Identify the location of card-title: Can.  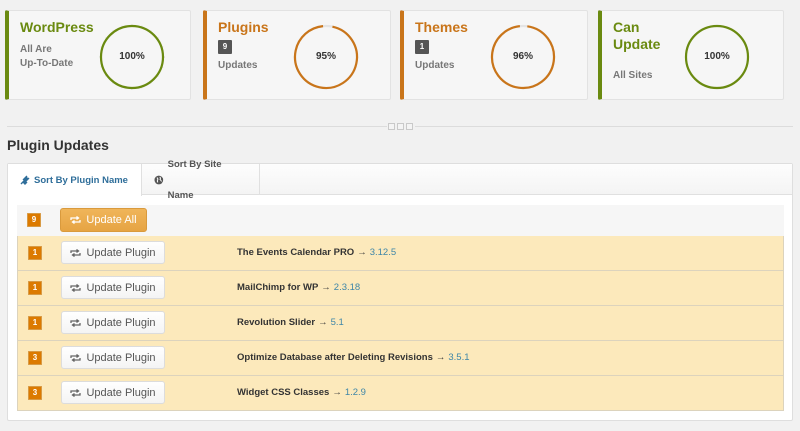
(626, 27).